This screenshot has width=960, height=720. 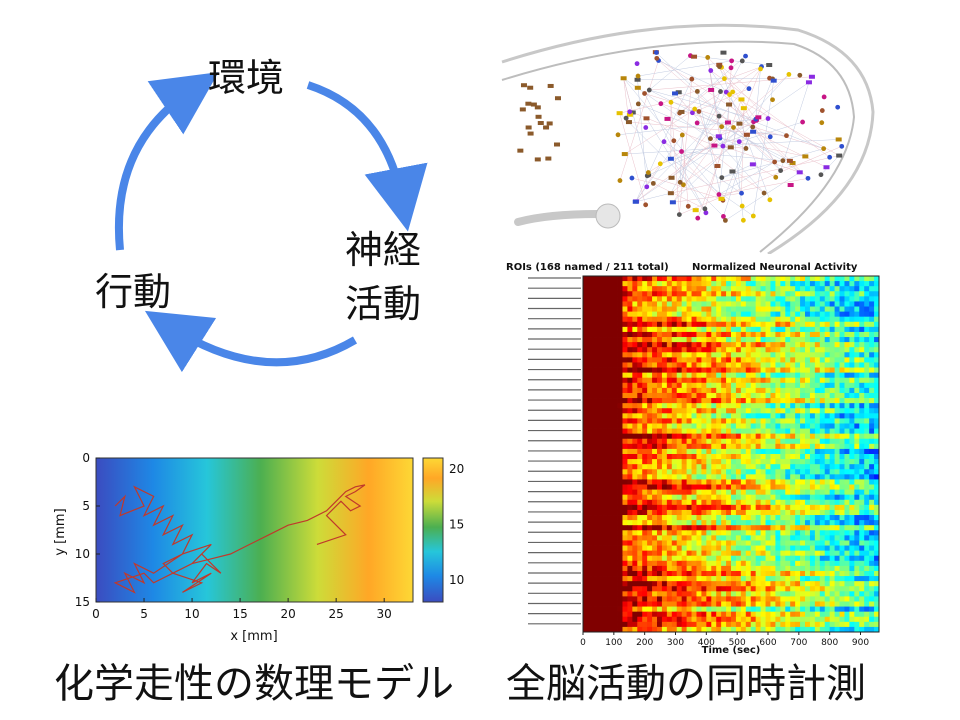 What do you see at coordinates (755, 174) in the screenshot?
I see `connectome-edge` at bounding box center [755, 174].